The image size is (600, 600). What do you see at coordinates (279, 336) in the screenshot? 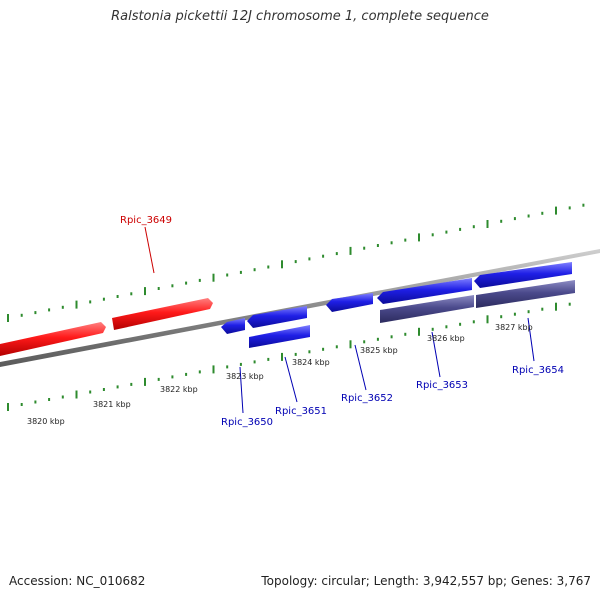
I see `gene-rpic-3651b-arrow` at bounding box center [279, 336].